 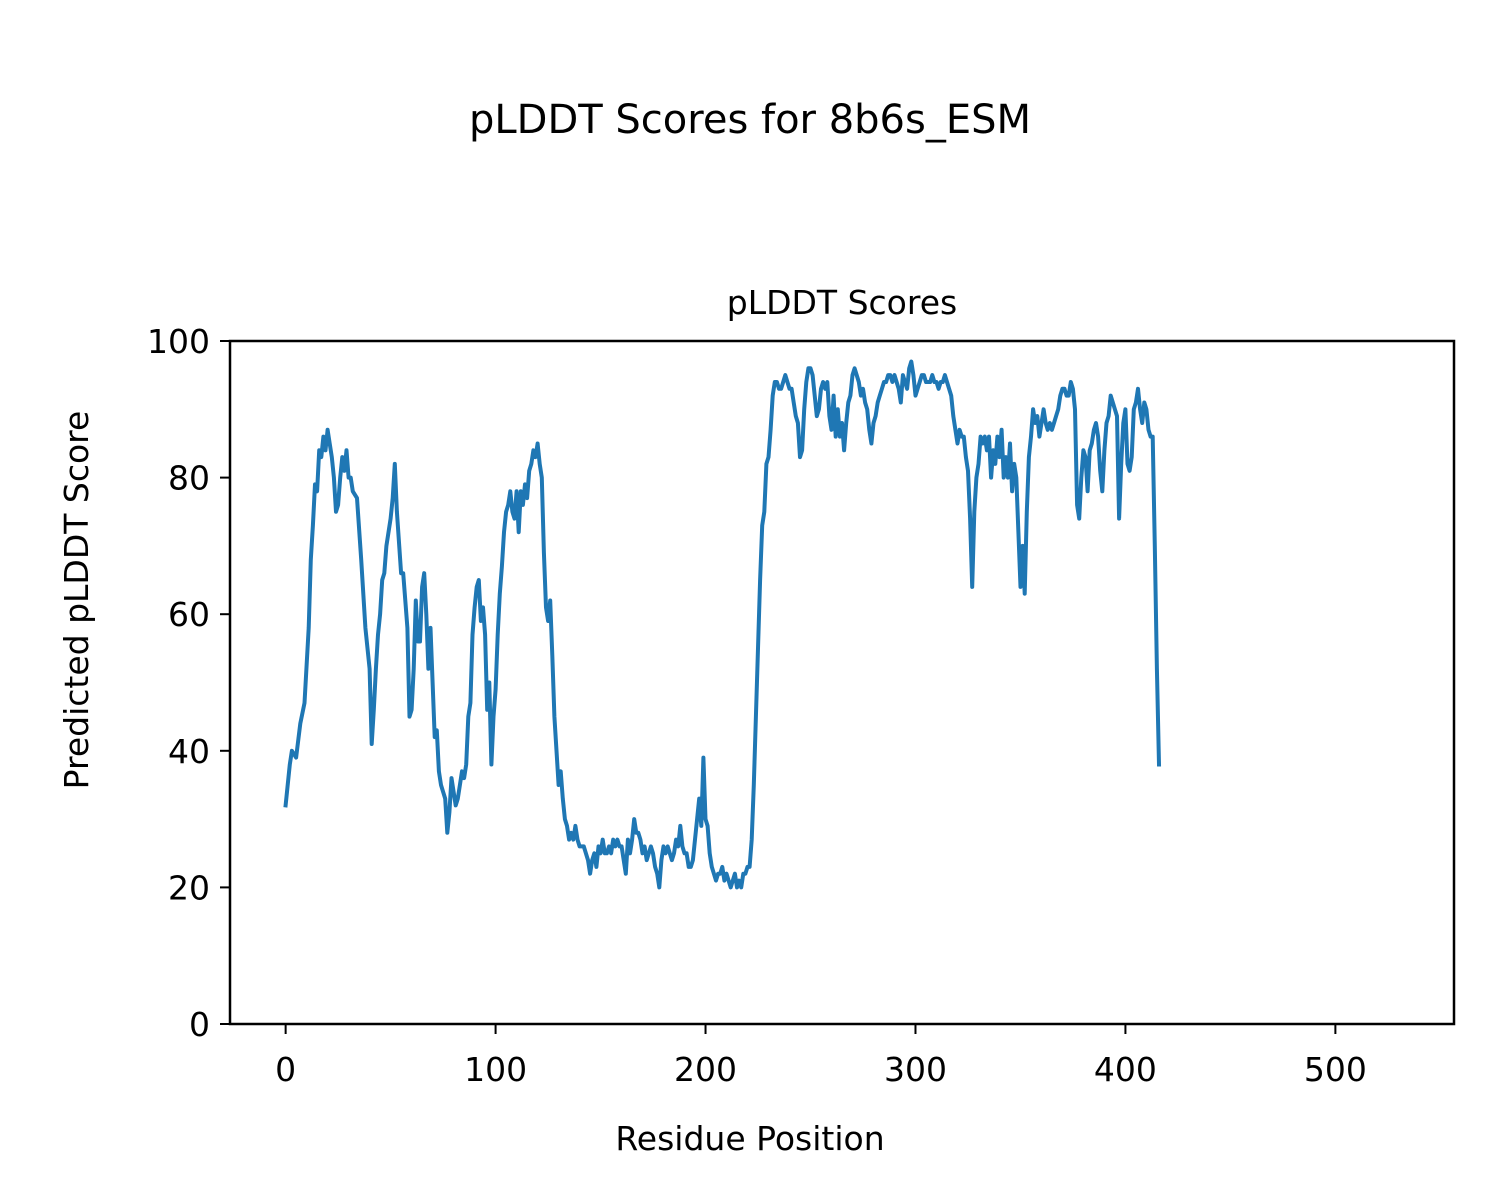 What do you see at coordinates (189, 751) in the screenshot?
I see `y-tick-label: 40` at bounding box center [189, 751].